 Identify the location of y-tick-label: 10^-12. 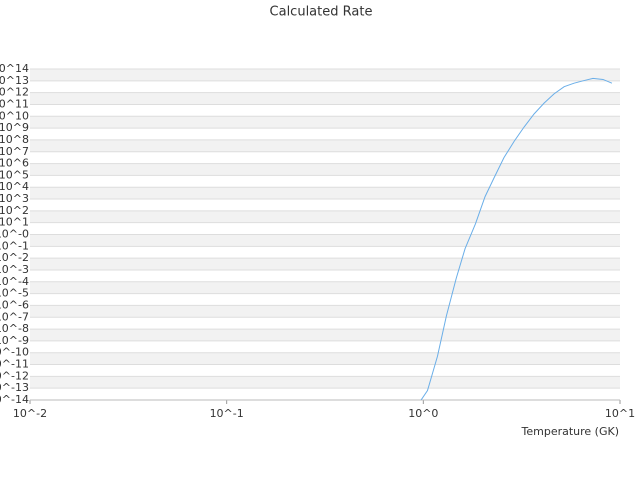
(14, 375).